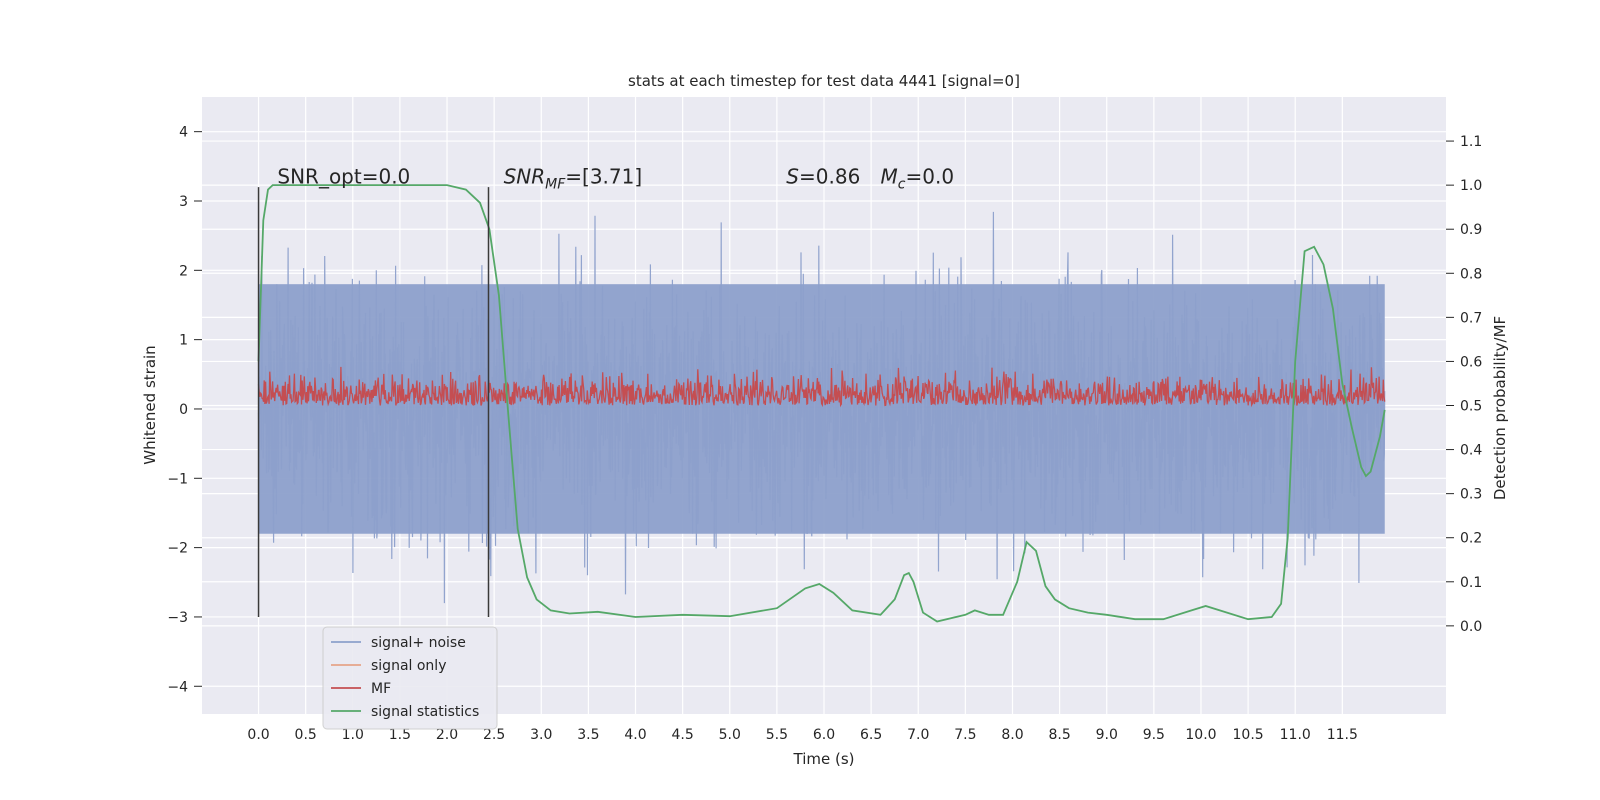 This screenshot has width=1600, height=800. I want to click on y-right-tick-label: 0.3, so click(1471, 495).